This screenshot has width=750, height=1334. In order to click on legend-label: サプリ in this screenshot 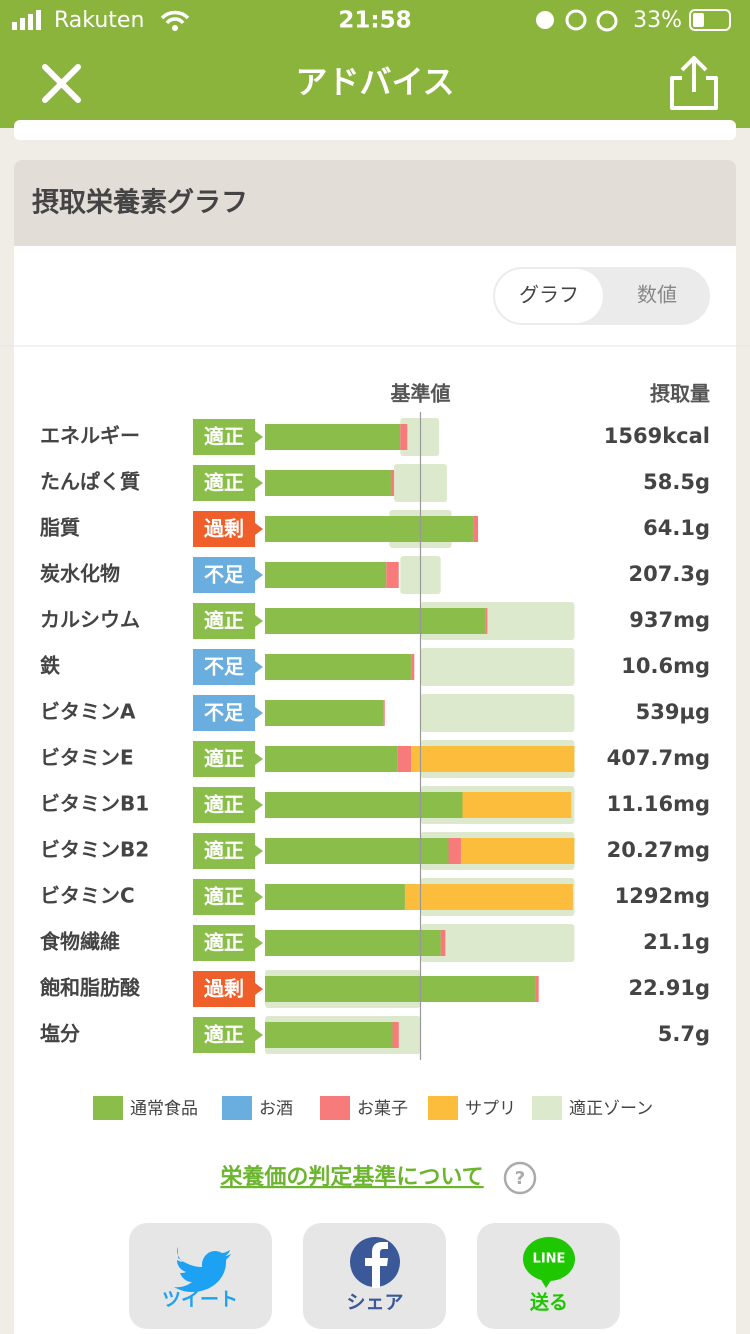, I will do `click(490, 1109)`.